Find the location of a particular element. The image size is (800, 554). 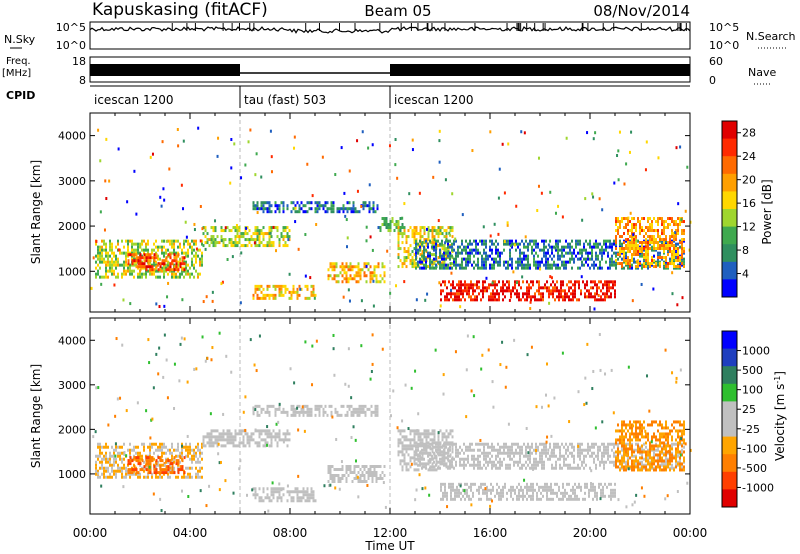

nsearch-label: N.Search is located at coordinates (771, 36).